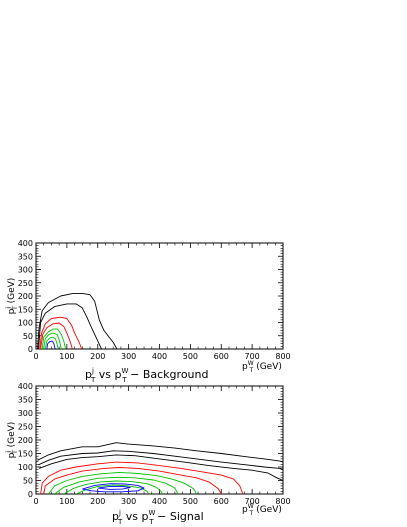 Image resolution: width=407 pixels, height=527 pixels. I want to click on chart-title: pj T vs pW T − Background, so click(146, 375).